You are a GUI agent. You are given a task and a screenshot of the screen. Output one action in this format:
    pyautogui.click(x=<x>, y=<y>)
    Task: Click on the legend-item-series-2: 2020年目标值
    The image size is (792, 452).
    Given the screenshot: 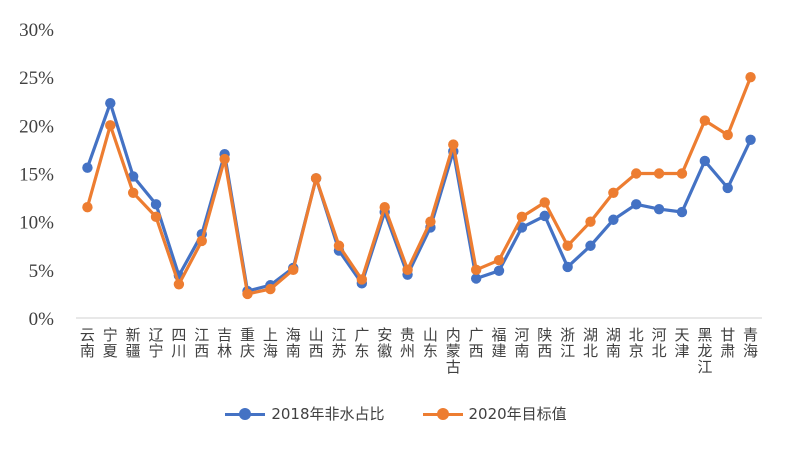 What is the action you would take?
    pyautogui.click(x=494, y=413)
    